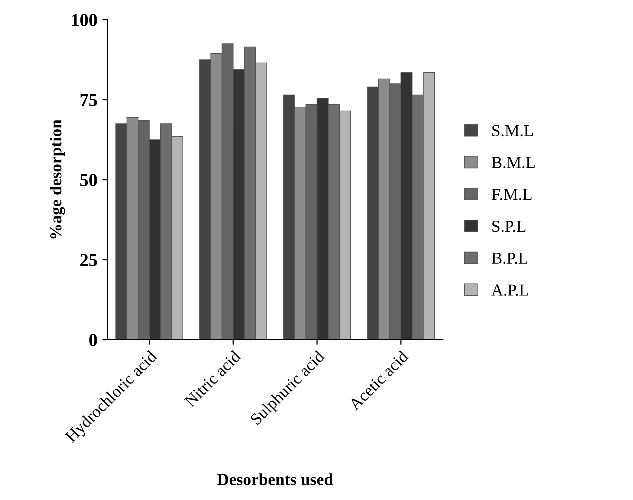 This screenshot has width=633, height=500. Describe the element at coordinates (513, 131) in the screenshot. I see `legend-label: S.M.L` at that location.